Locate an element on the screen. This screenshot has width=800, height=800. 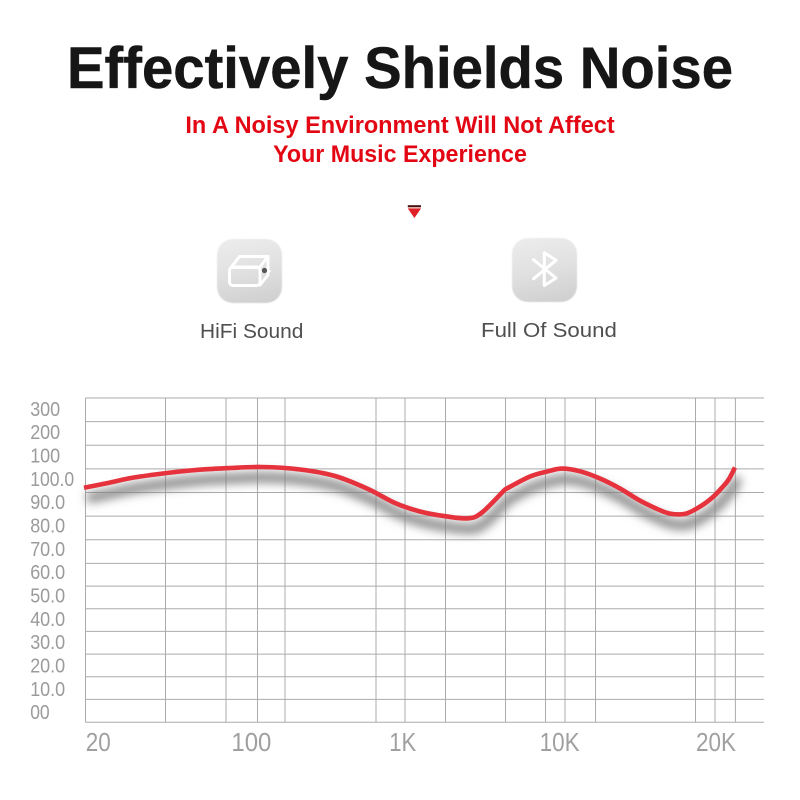
svg-text: 00 is located at coordinates (40, 713).